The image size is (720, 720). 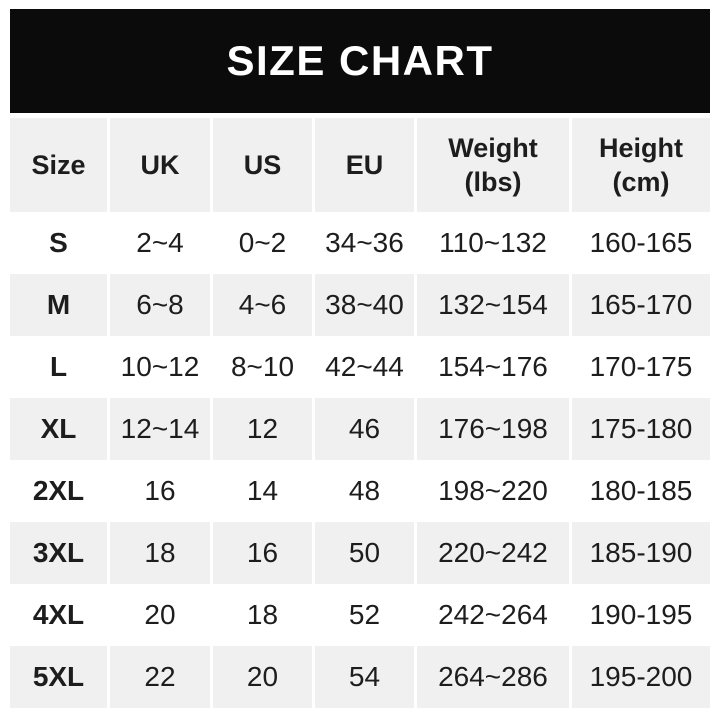 I want to click on cell-height: 180-185, so click(x=641, y=491).